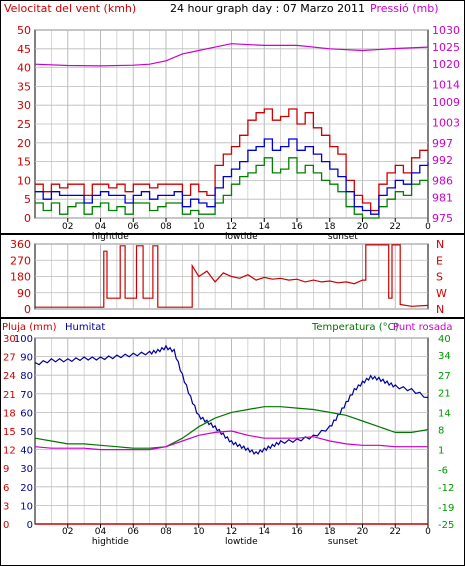  Describe the element at coordinates (443, 471) in the screenshot. I see `temperature-tick-label: -6` at that location.